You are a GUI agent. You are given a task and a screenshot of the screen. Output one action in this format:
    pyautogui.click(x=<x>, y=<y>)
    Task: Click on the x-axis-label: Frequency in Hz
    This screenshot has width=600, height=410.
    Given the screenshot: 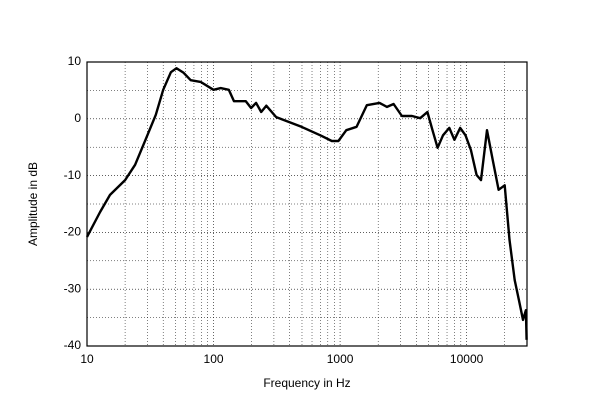 What is the action you would take?
    pyautogui.click(x=306, y=383)
    